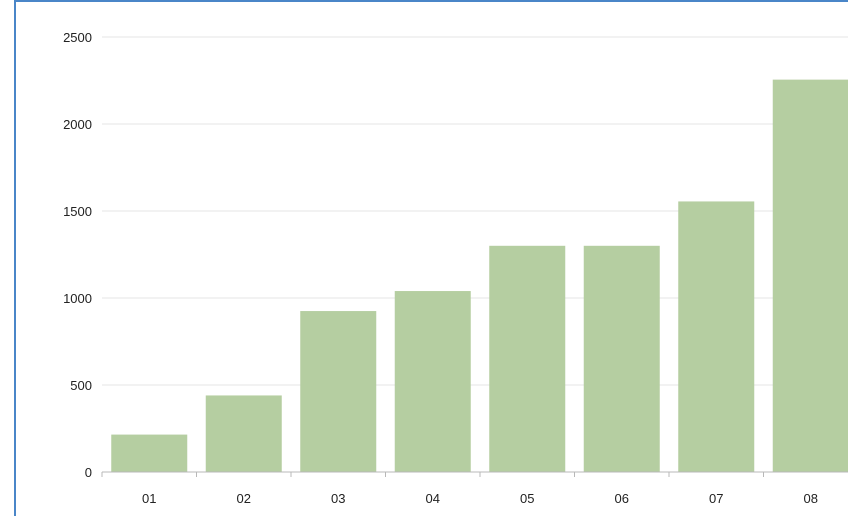 This screenshot has width=848, height=516. What do you see at coordinates (77, 298) in the screenshot?
I see `y-tick-label: 1000` at bounding box center [77, 298].